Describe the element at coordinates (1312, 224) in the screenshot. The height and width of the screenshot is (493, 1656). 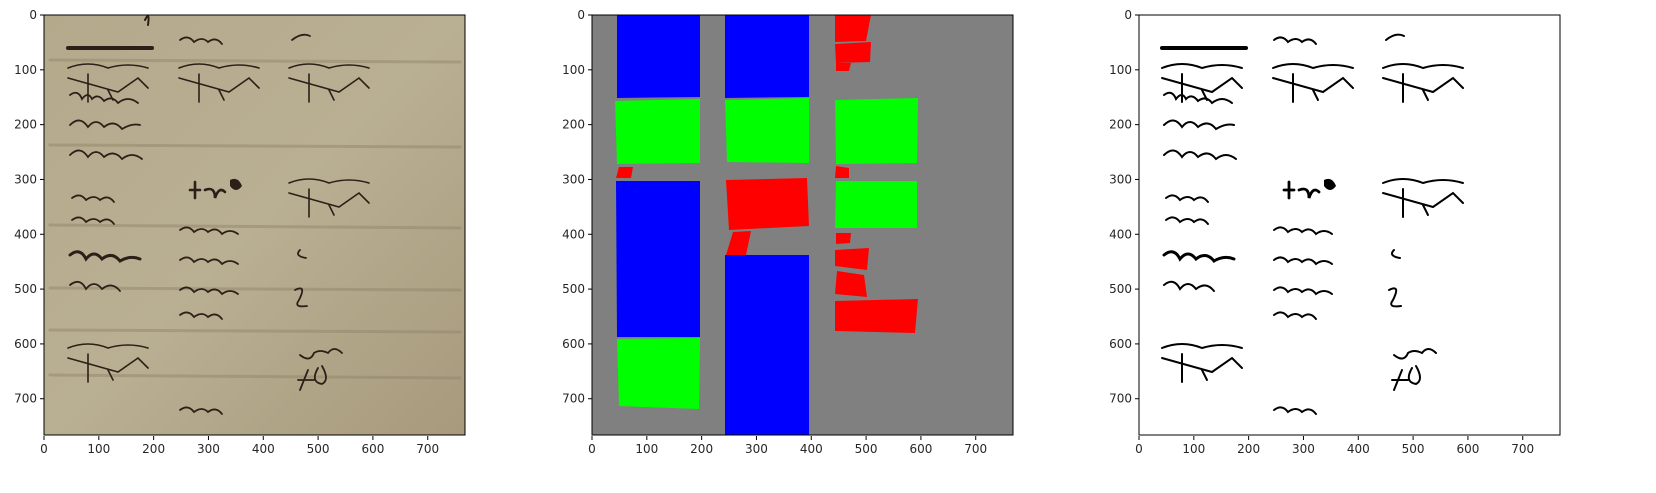
I see `binary-ink` at that location.